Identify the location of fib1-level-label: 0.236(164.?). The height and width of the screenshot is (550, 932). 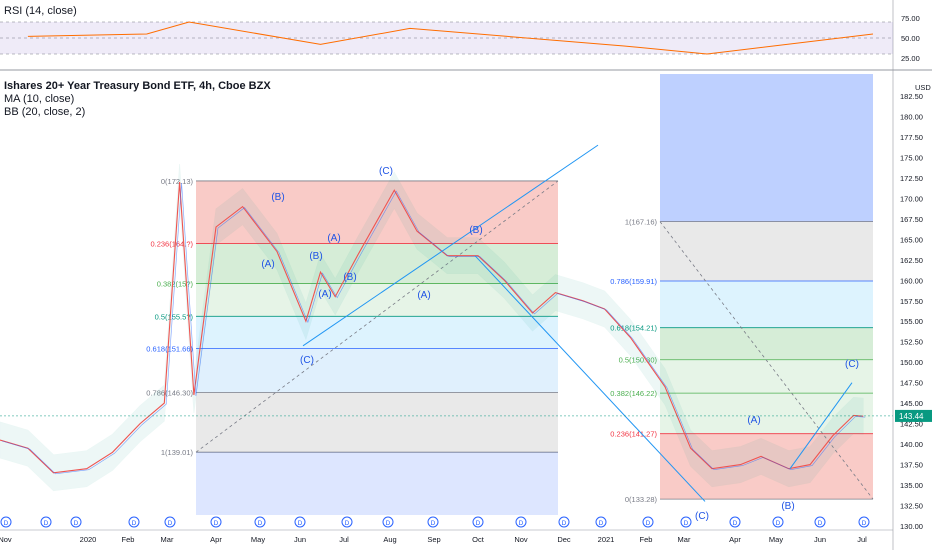
(171, 243).